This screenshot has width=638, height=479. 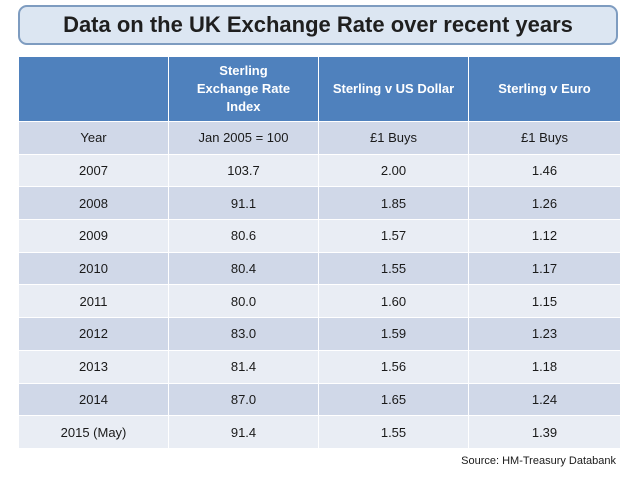 I want to click on table-cell: 91.1, so click(x=243, y=203).